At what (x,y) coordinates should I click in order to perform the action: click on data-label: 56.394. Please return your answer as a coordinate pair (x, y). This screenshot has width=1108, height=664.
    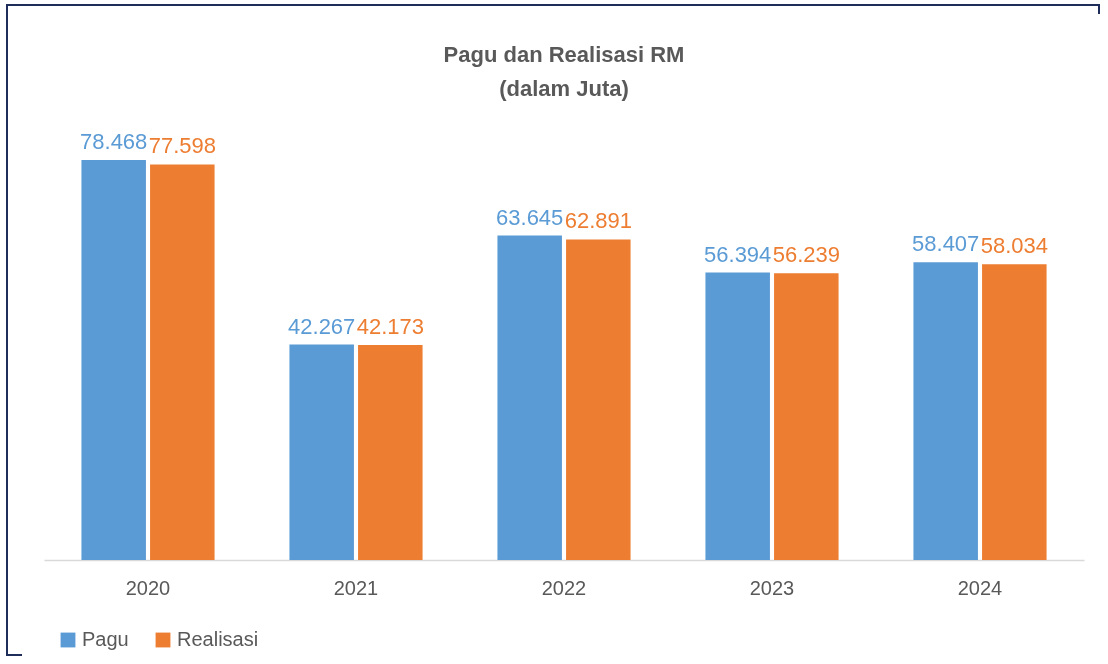
    Looking at the image, I should click on (738, 254).